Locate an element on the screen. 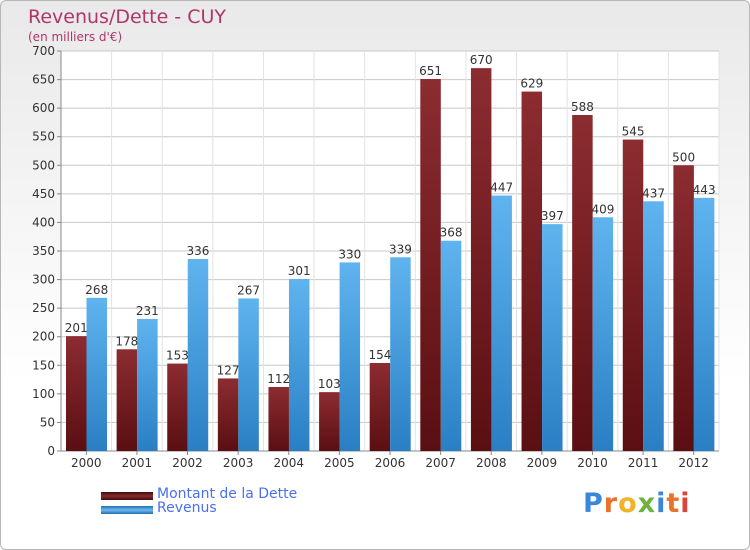 Image resolution: width=750 pixels, height=550 pixels. legend-label-revenue: Revenus is located at coordinates (187, 508).